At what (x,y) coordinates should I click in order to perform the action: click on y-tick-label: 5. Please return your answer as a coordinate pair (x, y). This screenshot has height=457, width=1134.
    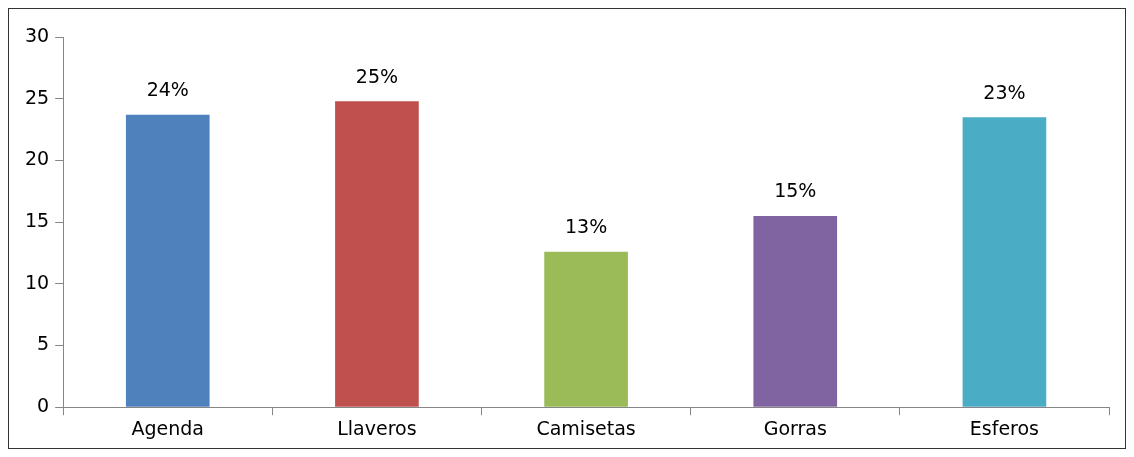
    Looking at the image, I should click on (43, 343).